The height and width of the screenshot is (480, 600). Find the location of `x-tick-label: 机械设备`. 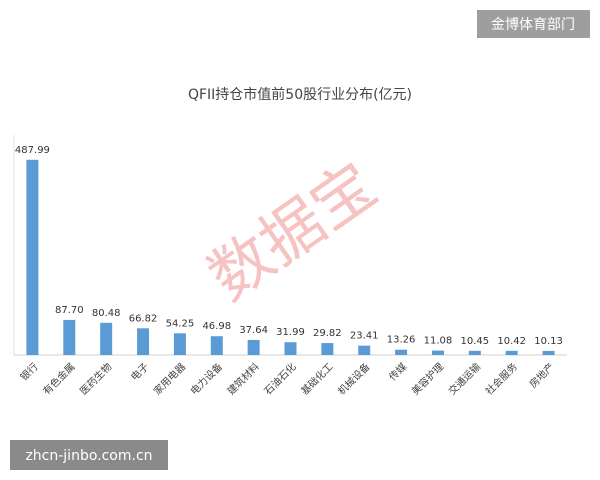

x-tick-label: 机械设备 is located at coordinates (353, 378).